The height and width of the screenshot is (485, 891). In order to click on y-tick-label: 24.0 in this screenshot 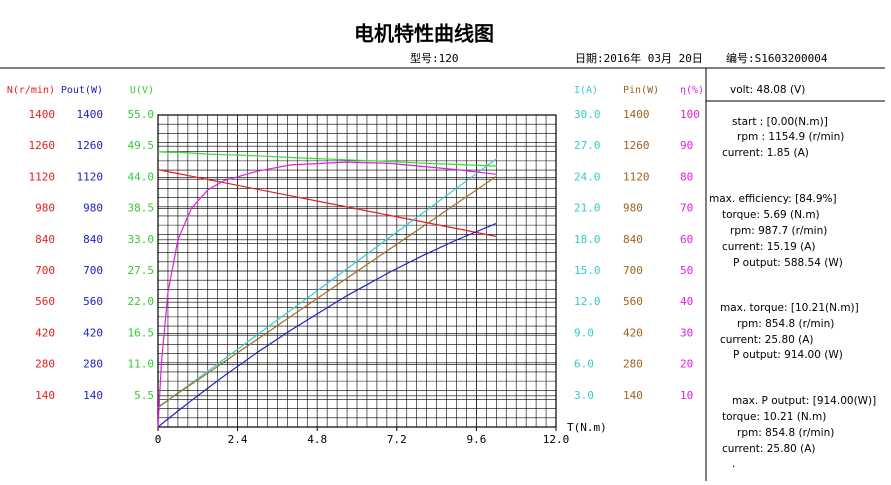, I will do `click(587, 176)`.